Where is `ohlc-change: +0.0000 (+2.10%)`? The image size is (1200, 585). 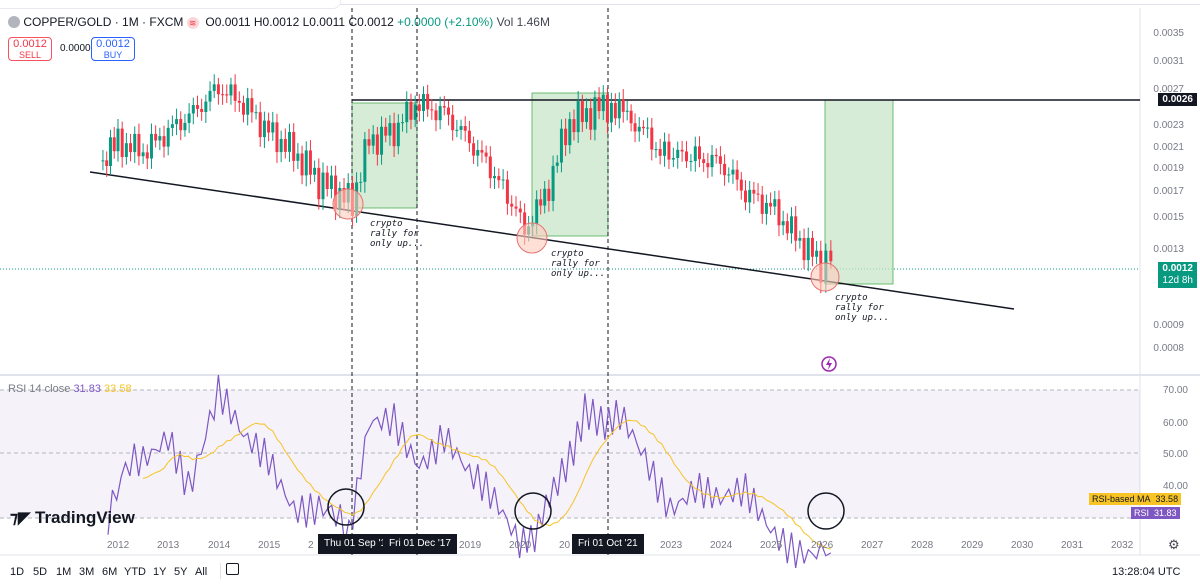
ohlc-change: +0.0000 (+2.10%) is located at coordinates (445, 22).